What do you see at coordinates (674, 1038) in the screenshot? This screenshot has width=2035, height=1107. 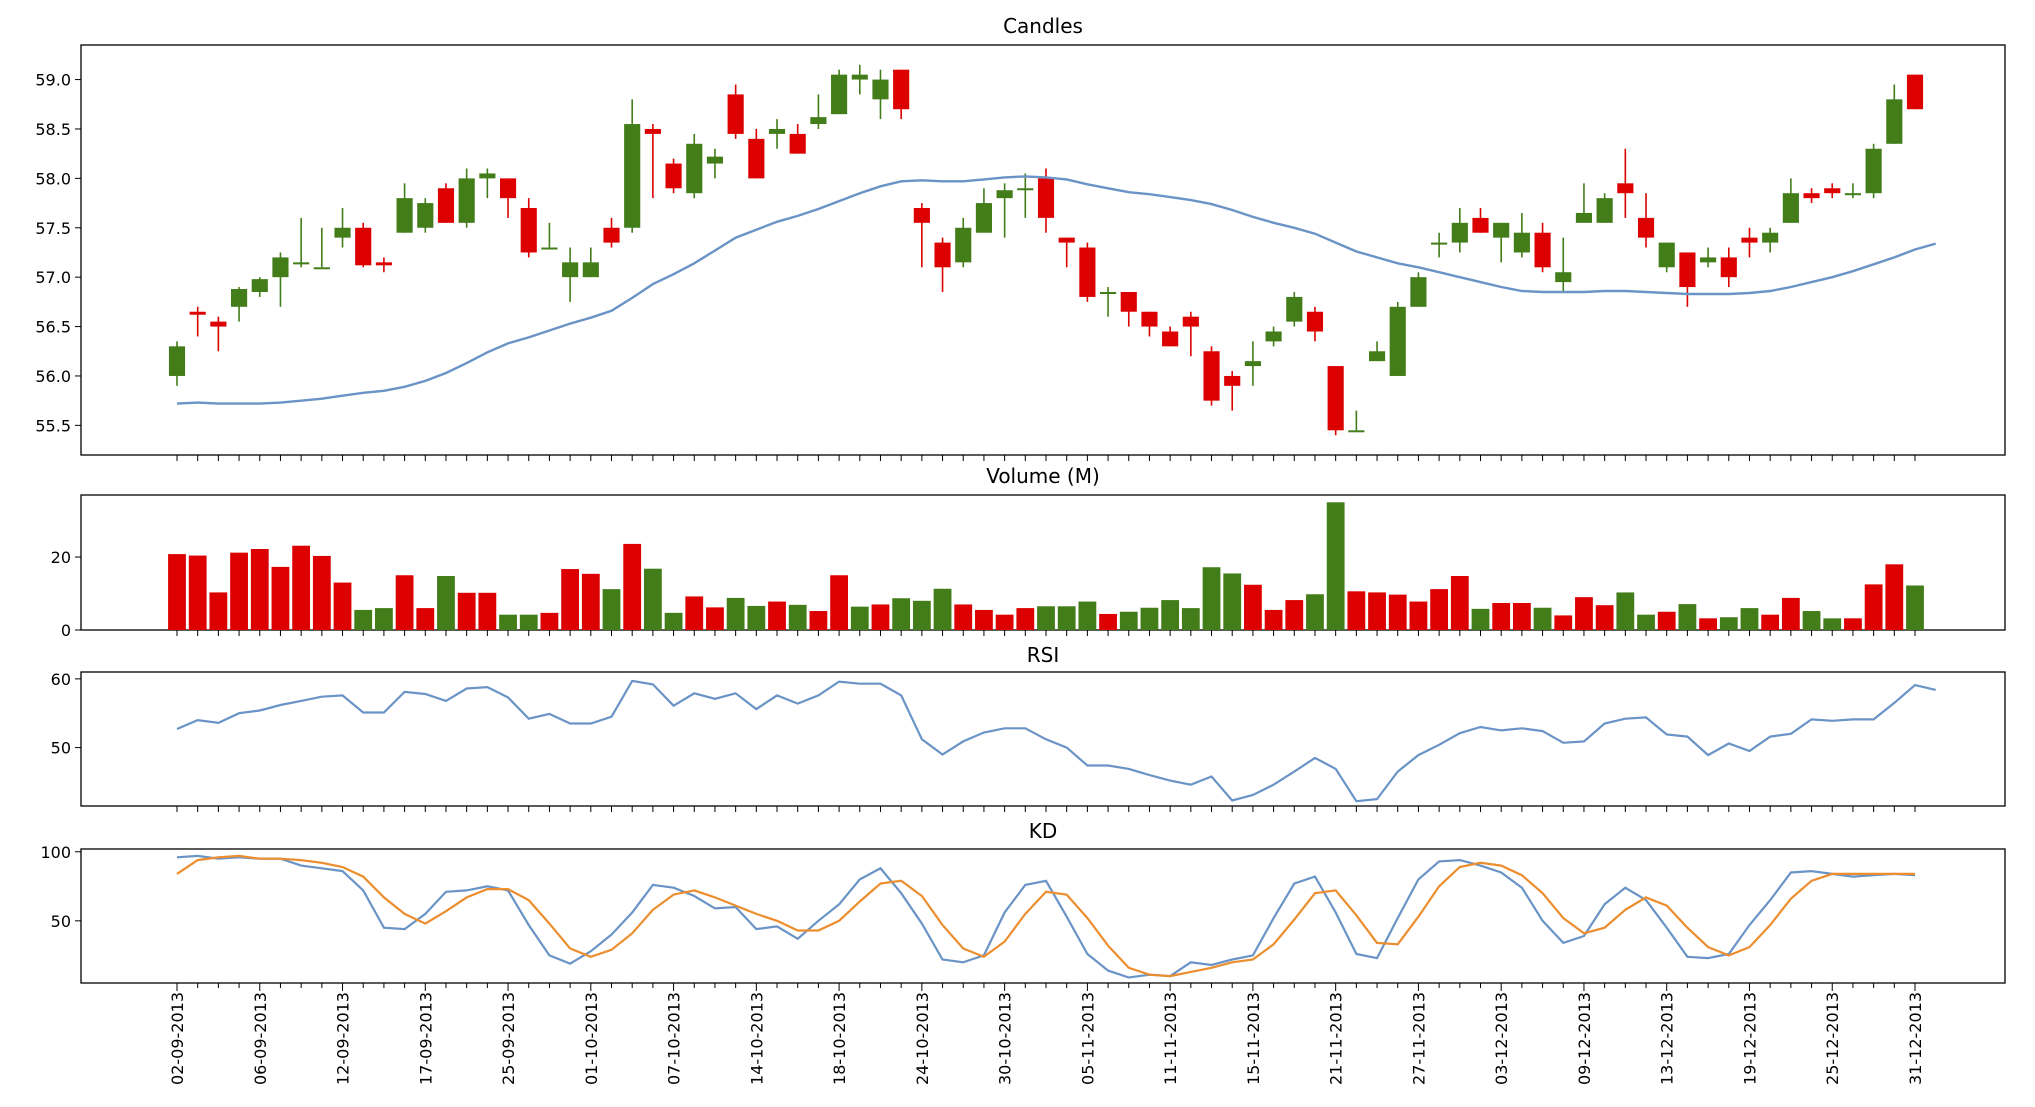 I see `x-axis-date-label: 07-10-2013` at bounding box center [674, 1038].